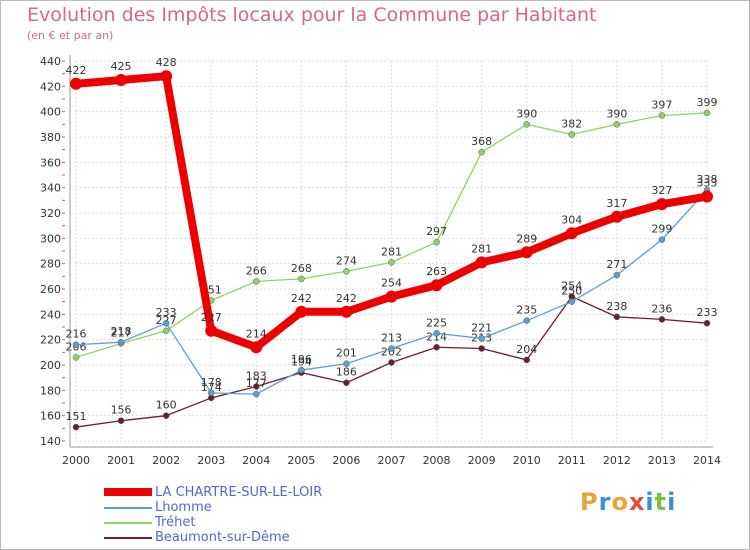 This screenshot has height=550, width=750. I want to click on legend-item-trehet: Tréhet, so click(234, 522).